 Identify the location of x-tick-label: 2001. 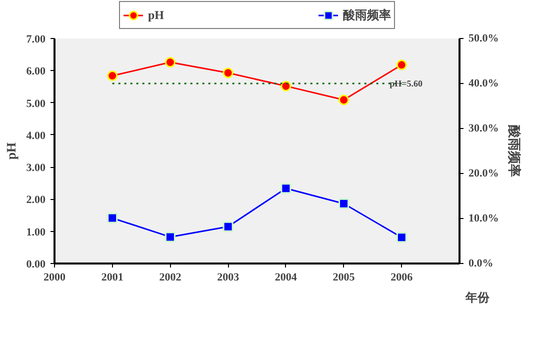
(112, 278).